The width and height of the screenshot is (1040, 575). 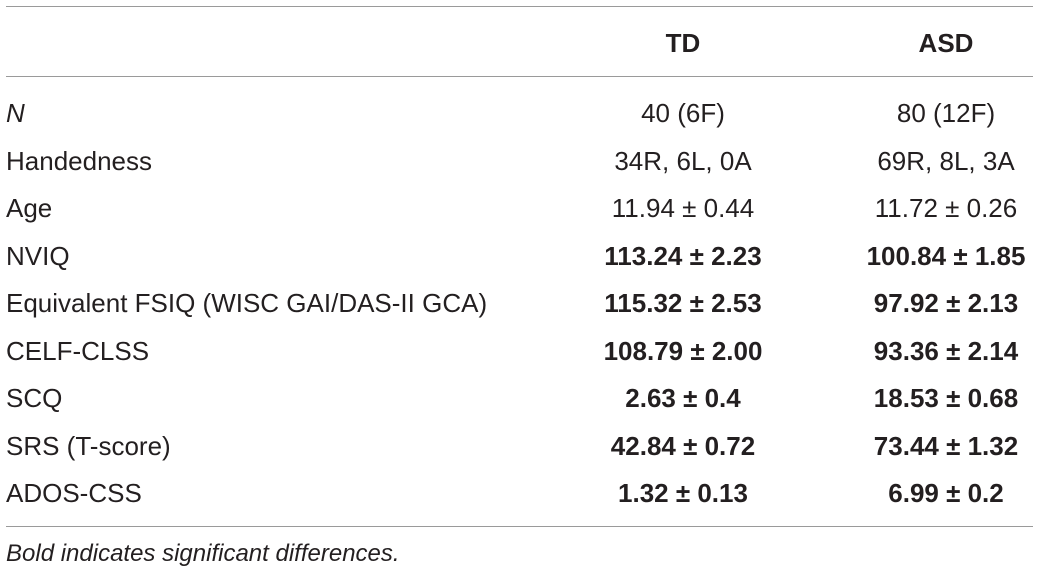 What do you see at coordinates (946, 350) in the screenshot?
I see `asd-value: 93.36 ± 2.14` at bounding box center [946, 350].